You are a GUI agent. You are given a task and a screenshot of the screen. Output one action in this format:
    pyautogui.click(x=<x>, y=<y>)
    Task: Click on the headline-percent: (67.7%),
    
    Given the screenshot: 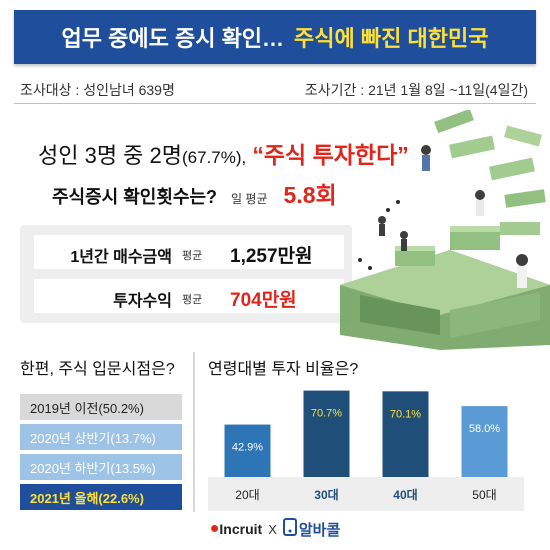 What is the action you would take?
    pyautogui.click(x=214, y=157)
    